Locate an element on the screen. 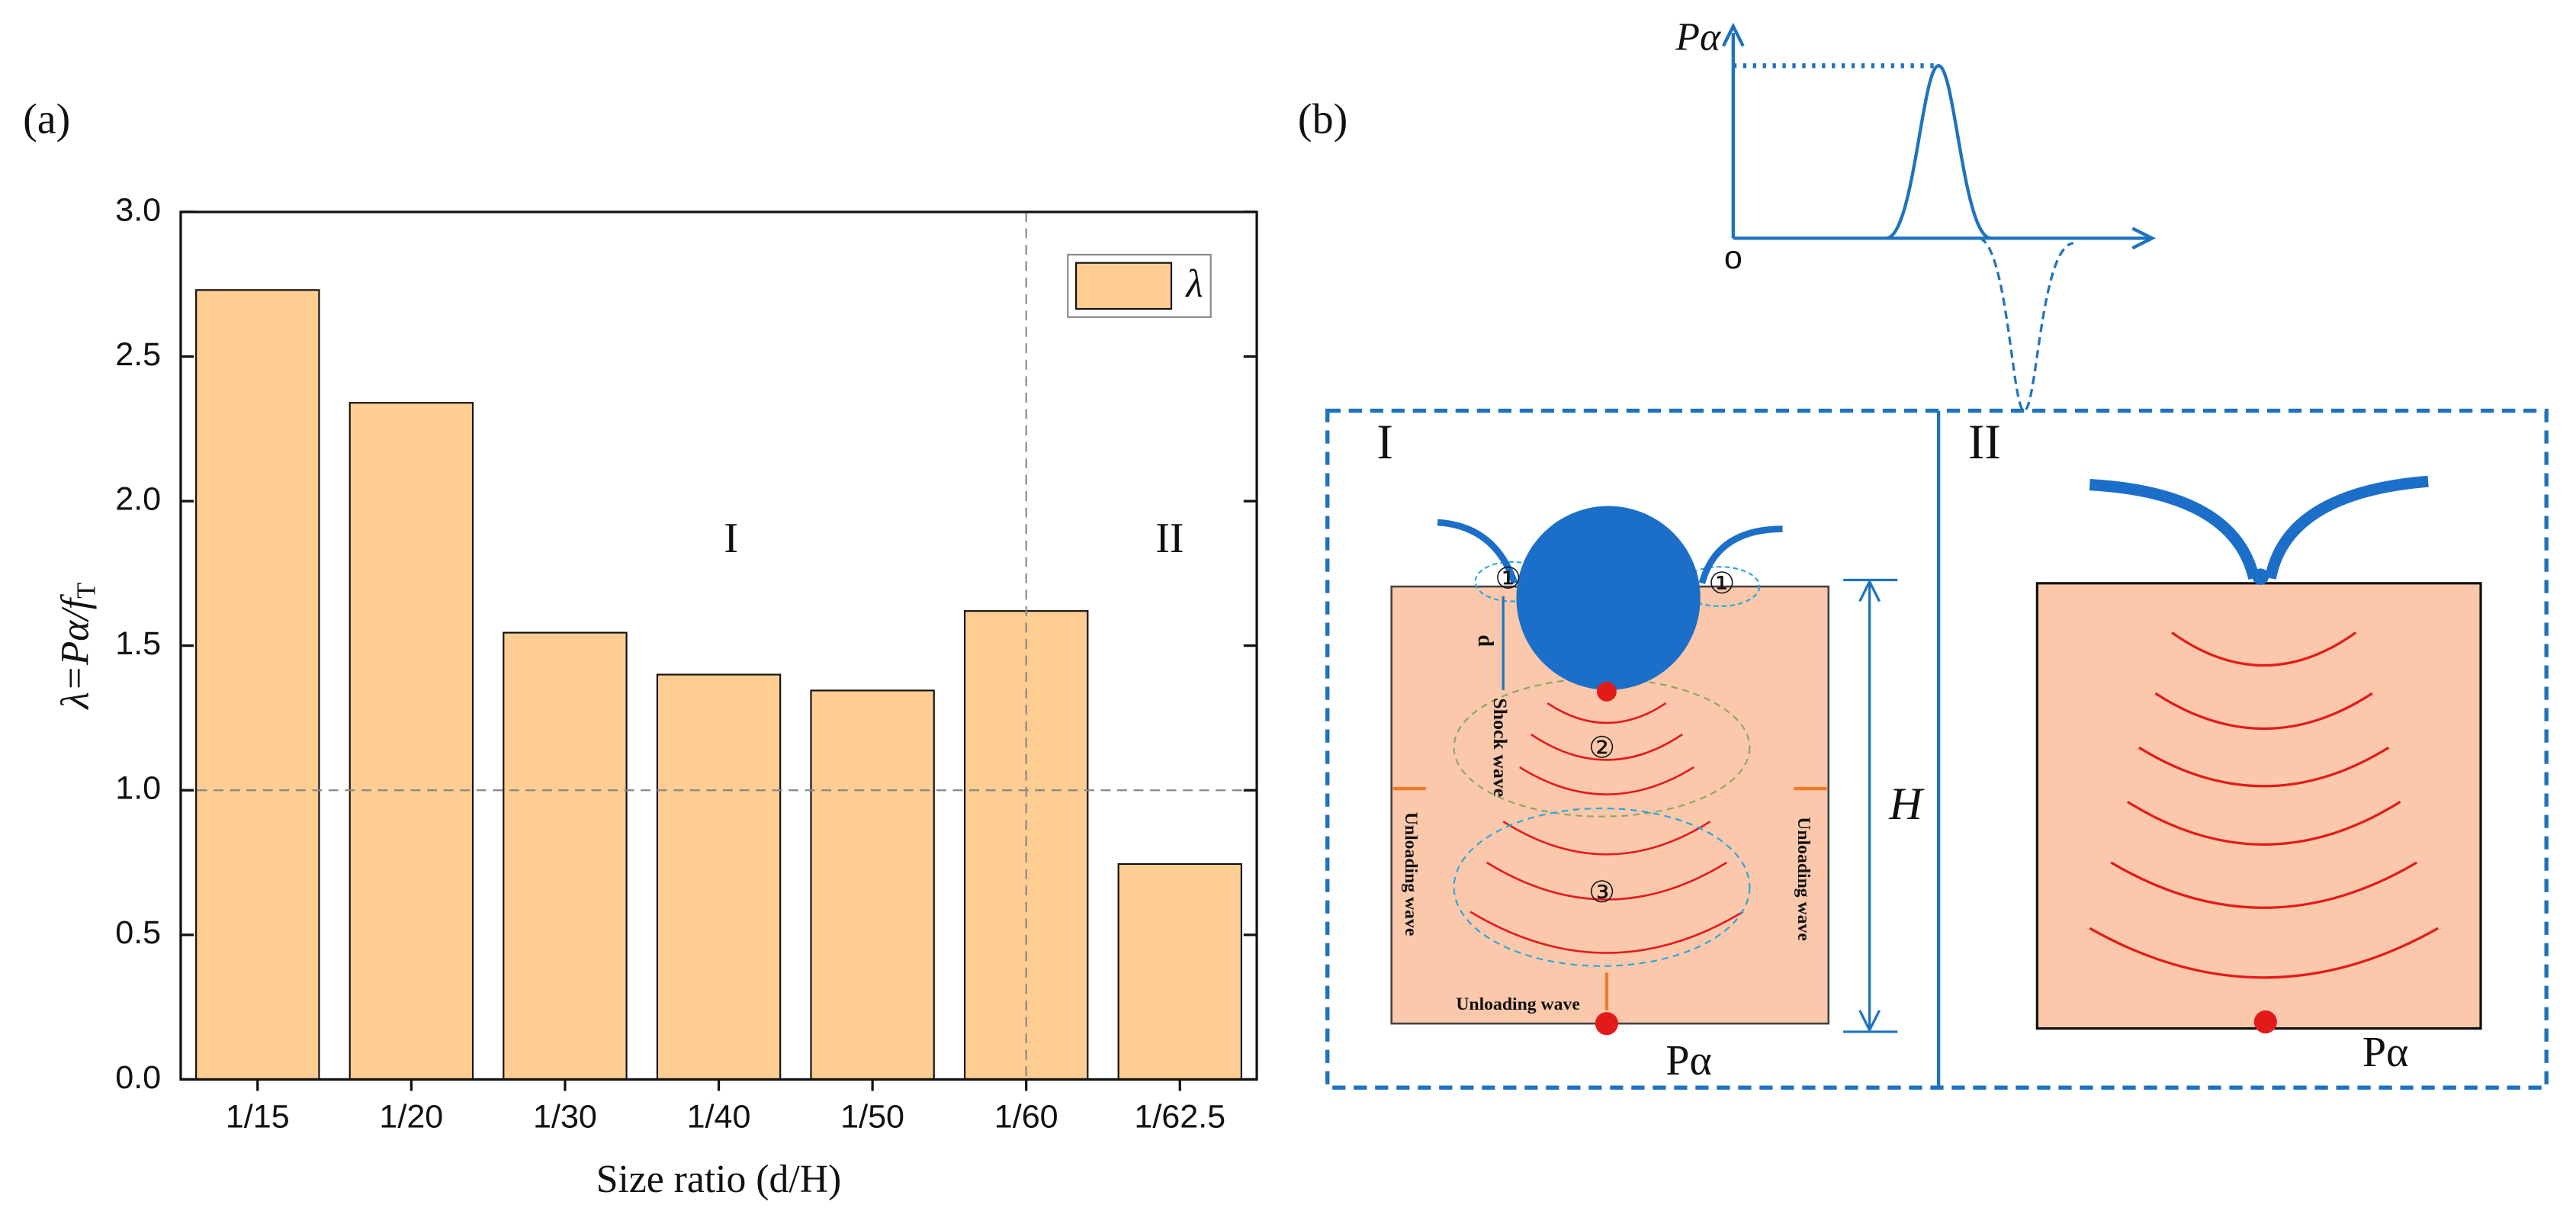  shock-label: Shock wave is located at coordinates (1500, 747).